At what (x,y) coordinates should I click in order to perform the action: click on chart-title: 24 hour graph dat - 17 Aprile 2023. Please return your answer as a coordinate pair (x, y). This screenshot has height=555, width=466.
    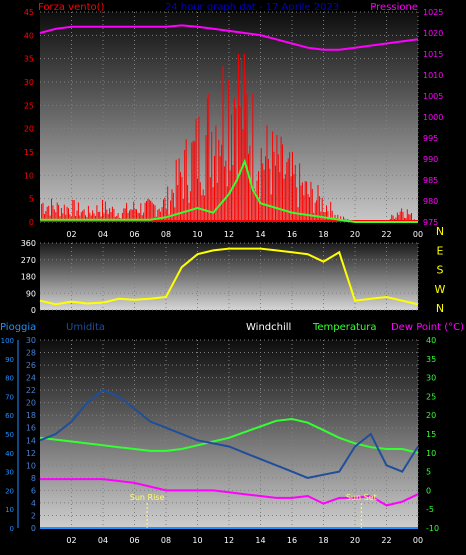
    Looking at the image, I should click on (252, 7).